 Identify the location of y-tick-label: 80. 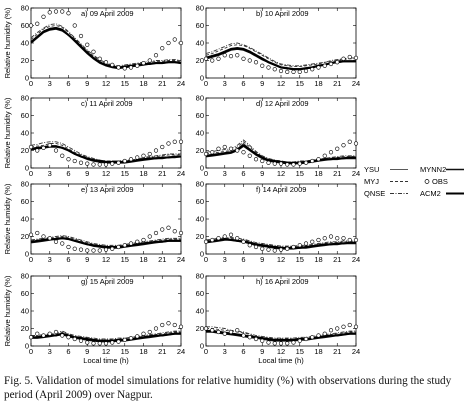
(25, 276).